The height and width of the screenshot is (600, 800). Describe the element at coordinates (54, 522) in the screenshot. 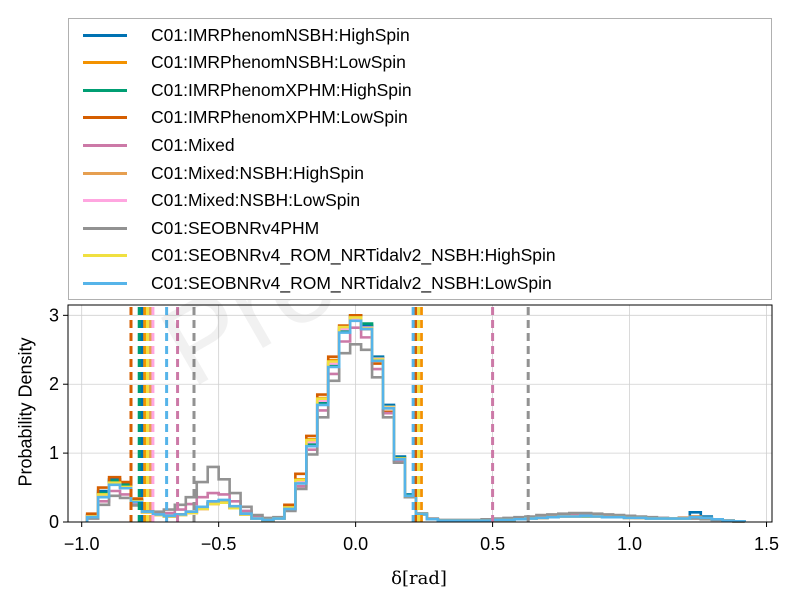

I see `y-tick-label: 0` at that location.